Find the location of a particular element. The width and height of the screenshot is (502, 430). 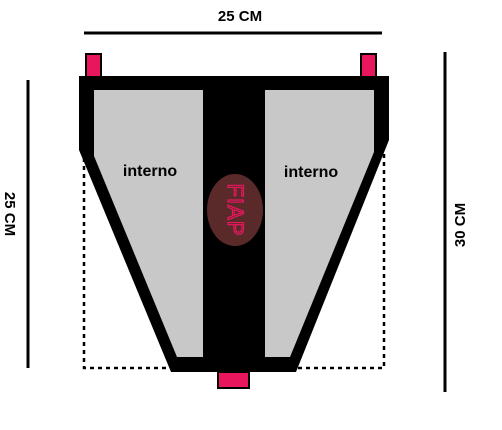

left-dimension-label: 25 CM is located at coordinates (9, 214).